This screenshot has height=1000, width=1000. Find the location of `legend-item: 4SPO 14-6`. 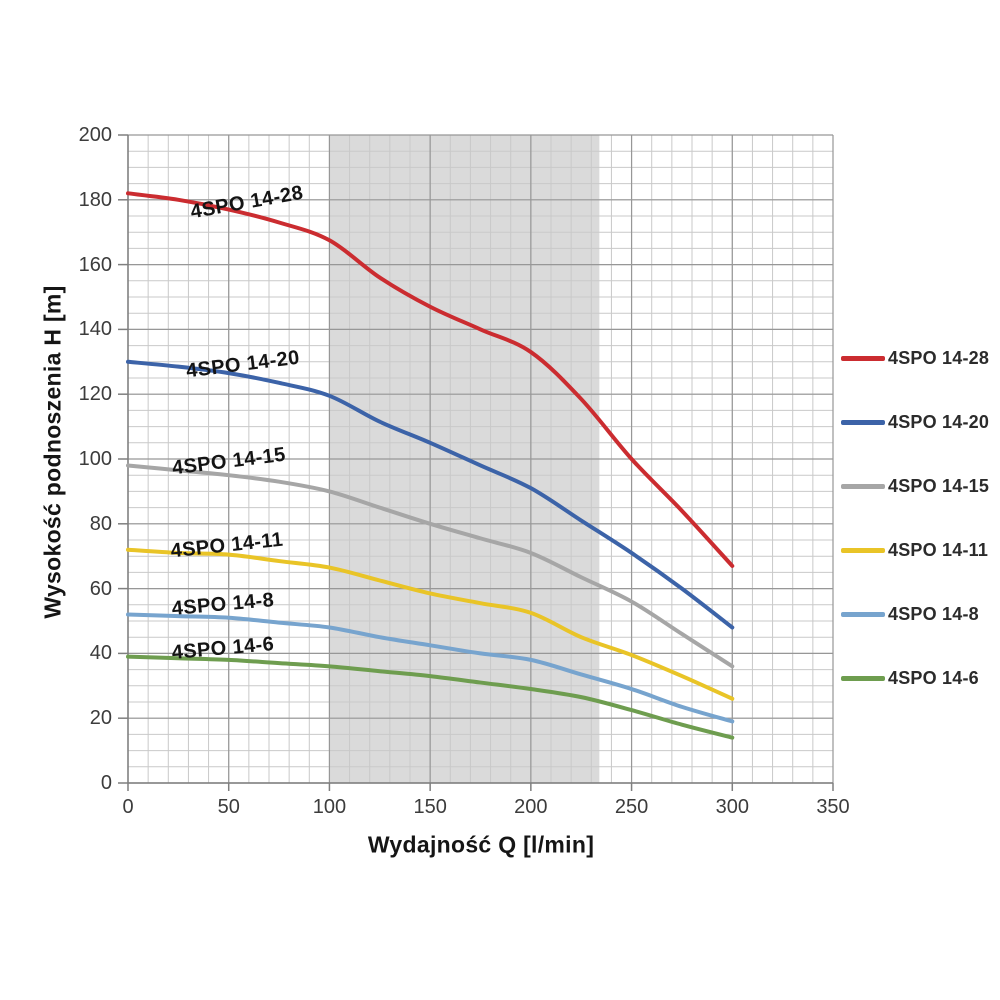

legend-item: 4SPO 14-6 is located at coordinates (915, 678).